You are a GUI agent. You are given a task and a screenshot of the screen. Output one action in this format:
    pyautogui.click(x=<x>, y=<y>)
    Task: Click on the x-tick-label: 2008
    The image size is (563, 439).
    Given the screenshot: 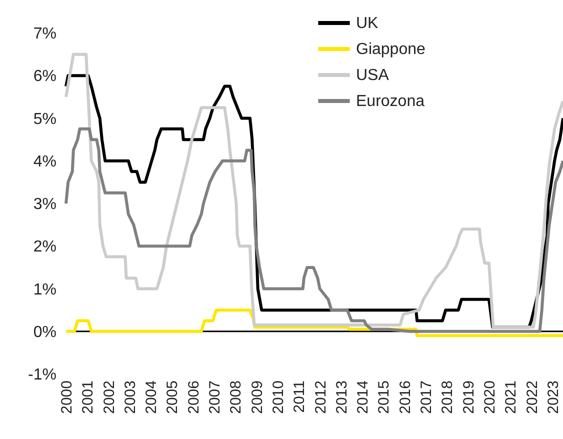 What is the action you would take?
    pyautogui.click(x=236, y=397)
    